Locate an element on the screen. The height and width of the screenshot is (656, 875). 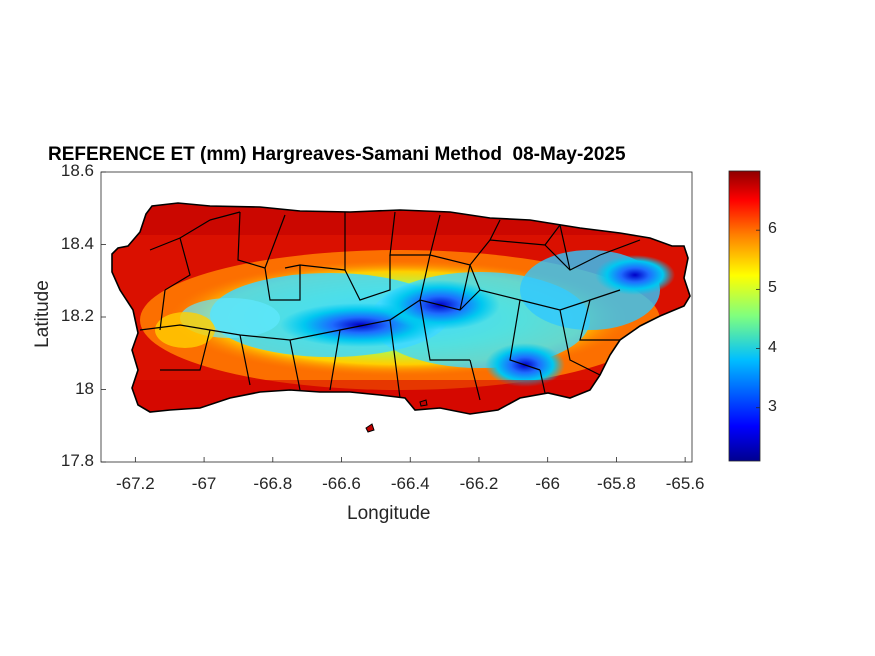
x-tick-label: -66.2 is located at coordinates (479, 483).